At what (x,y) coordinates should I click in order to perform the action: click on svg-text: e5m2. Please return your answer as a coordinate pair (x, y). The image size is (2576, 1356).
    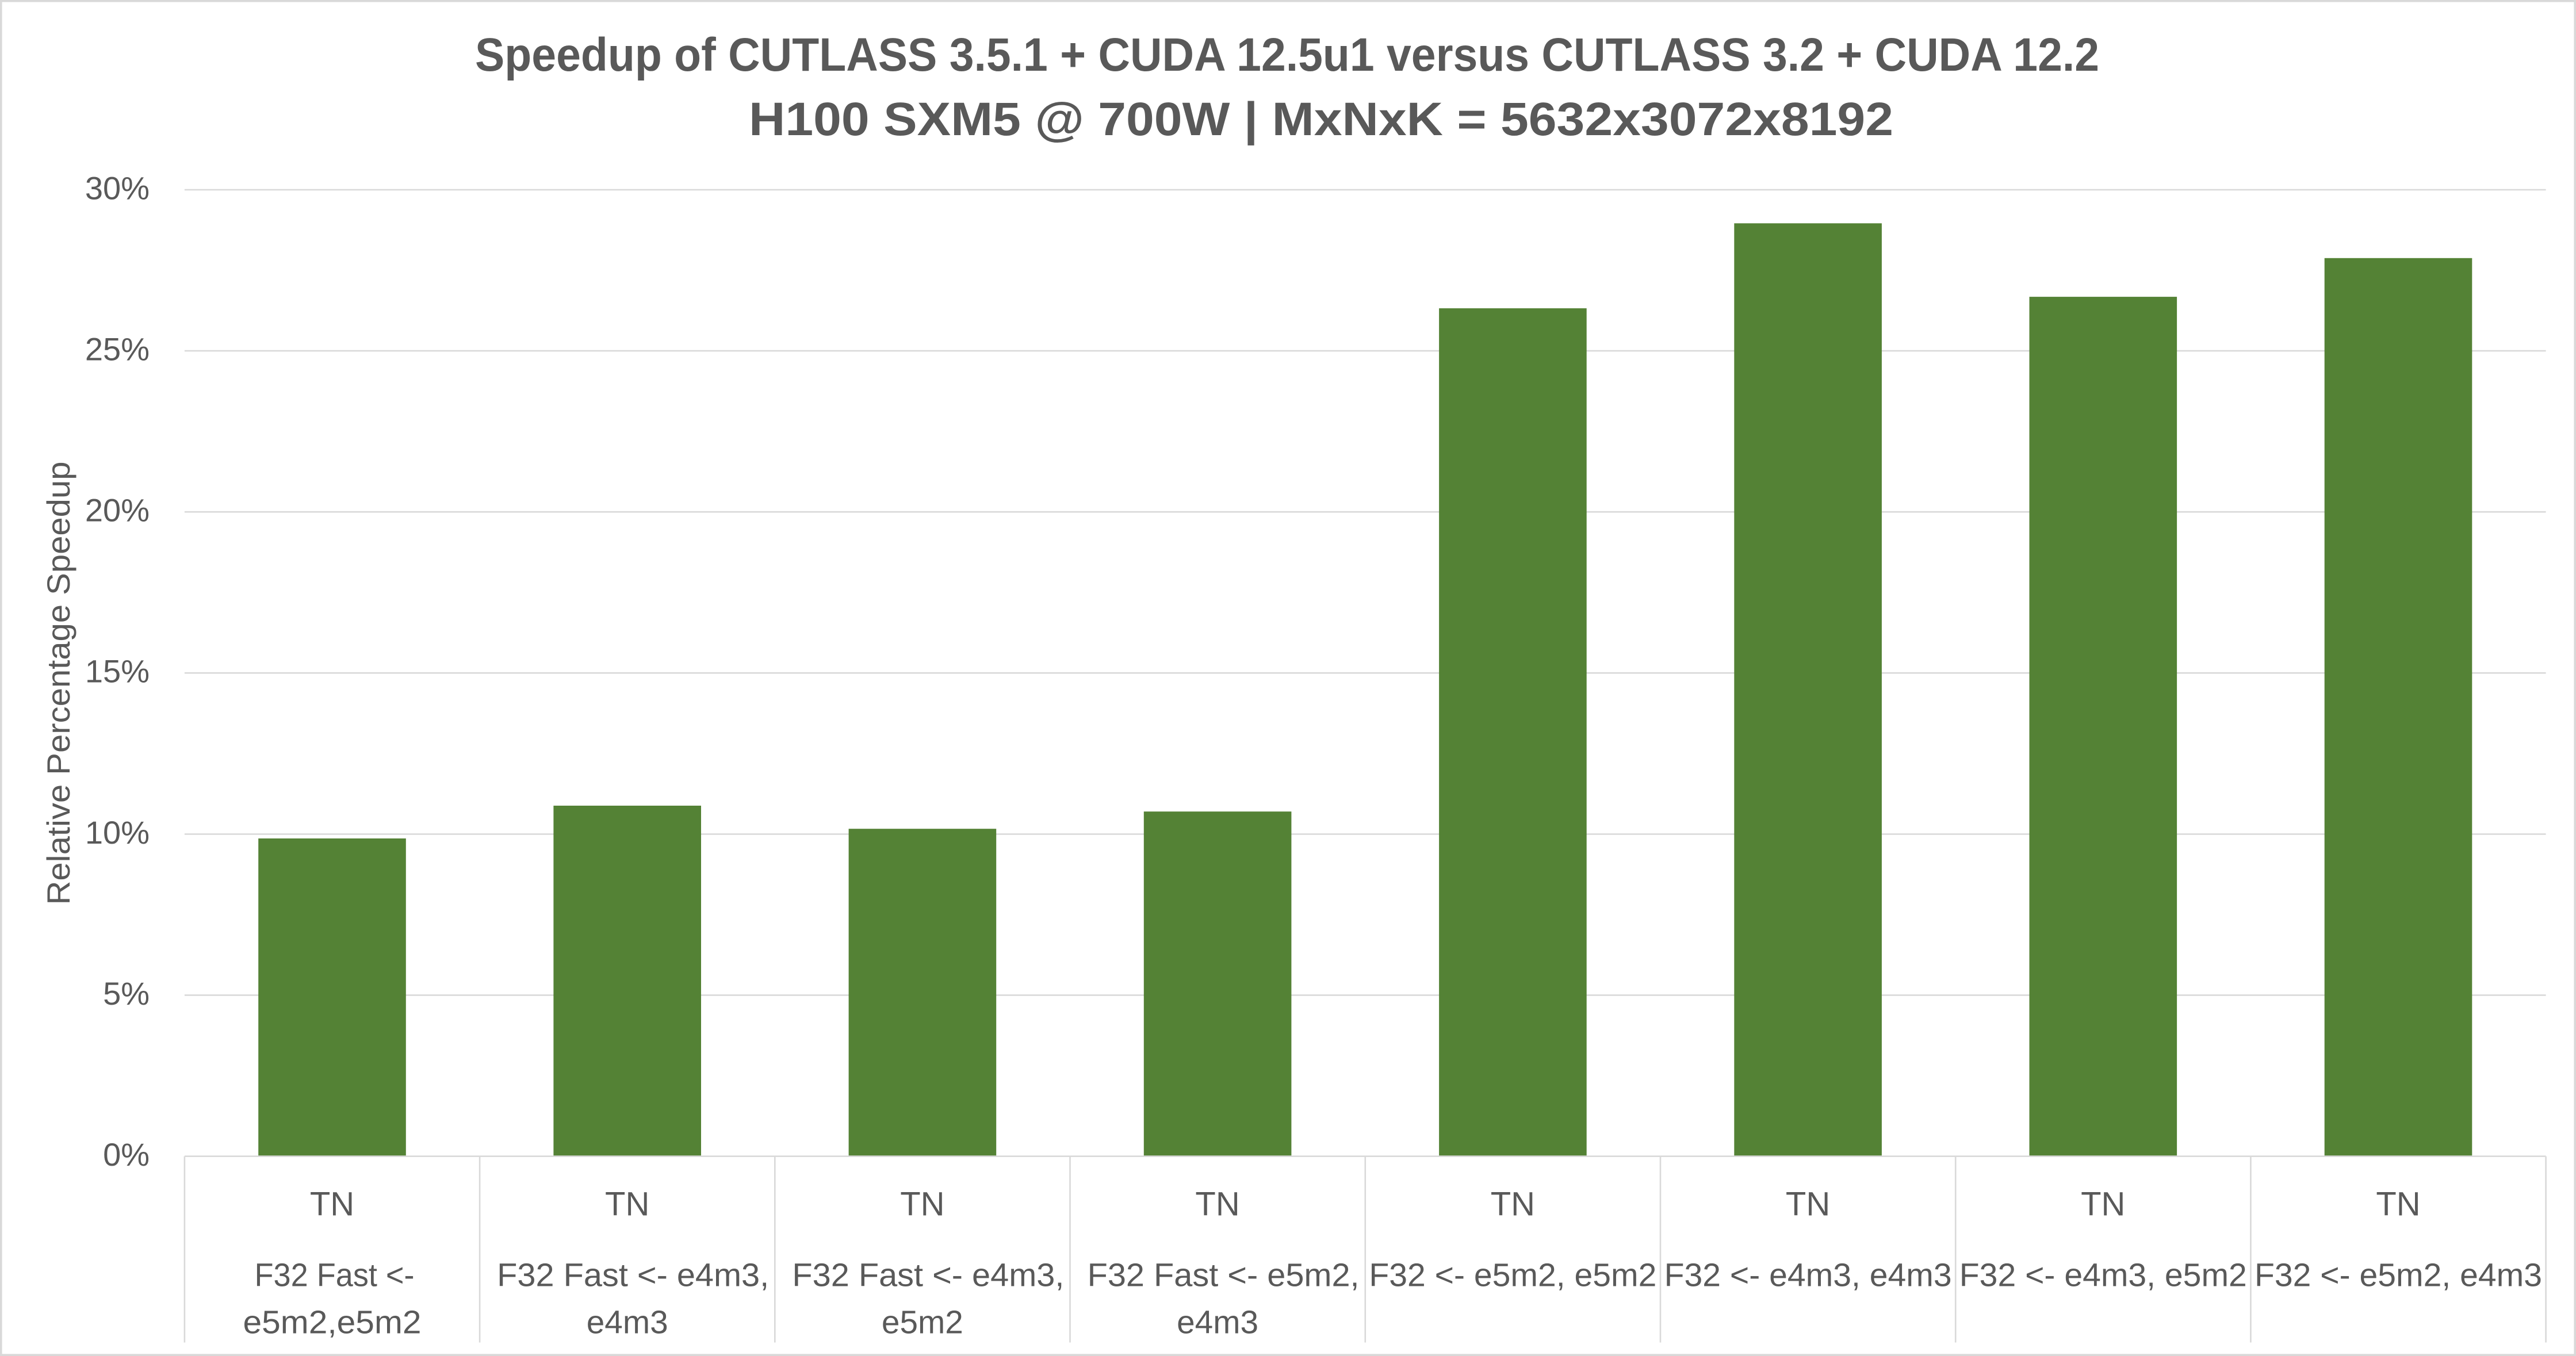
    Looking at the image, I should click on (922, 1322).